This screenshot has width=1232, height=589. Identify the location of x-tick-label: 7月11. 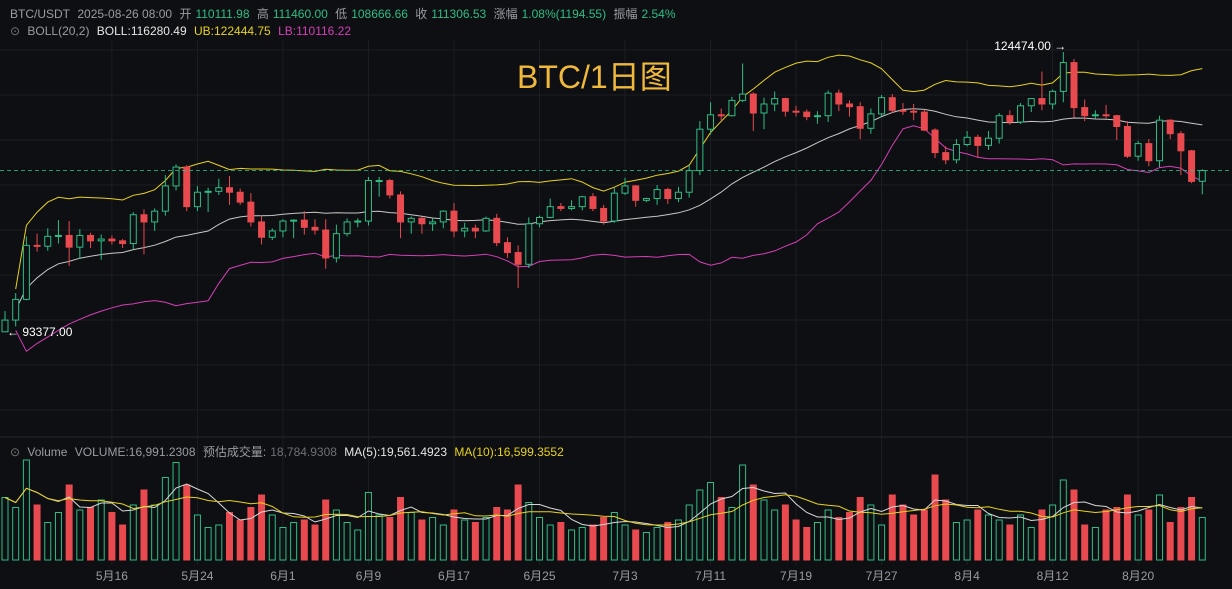
(710, 576).